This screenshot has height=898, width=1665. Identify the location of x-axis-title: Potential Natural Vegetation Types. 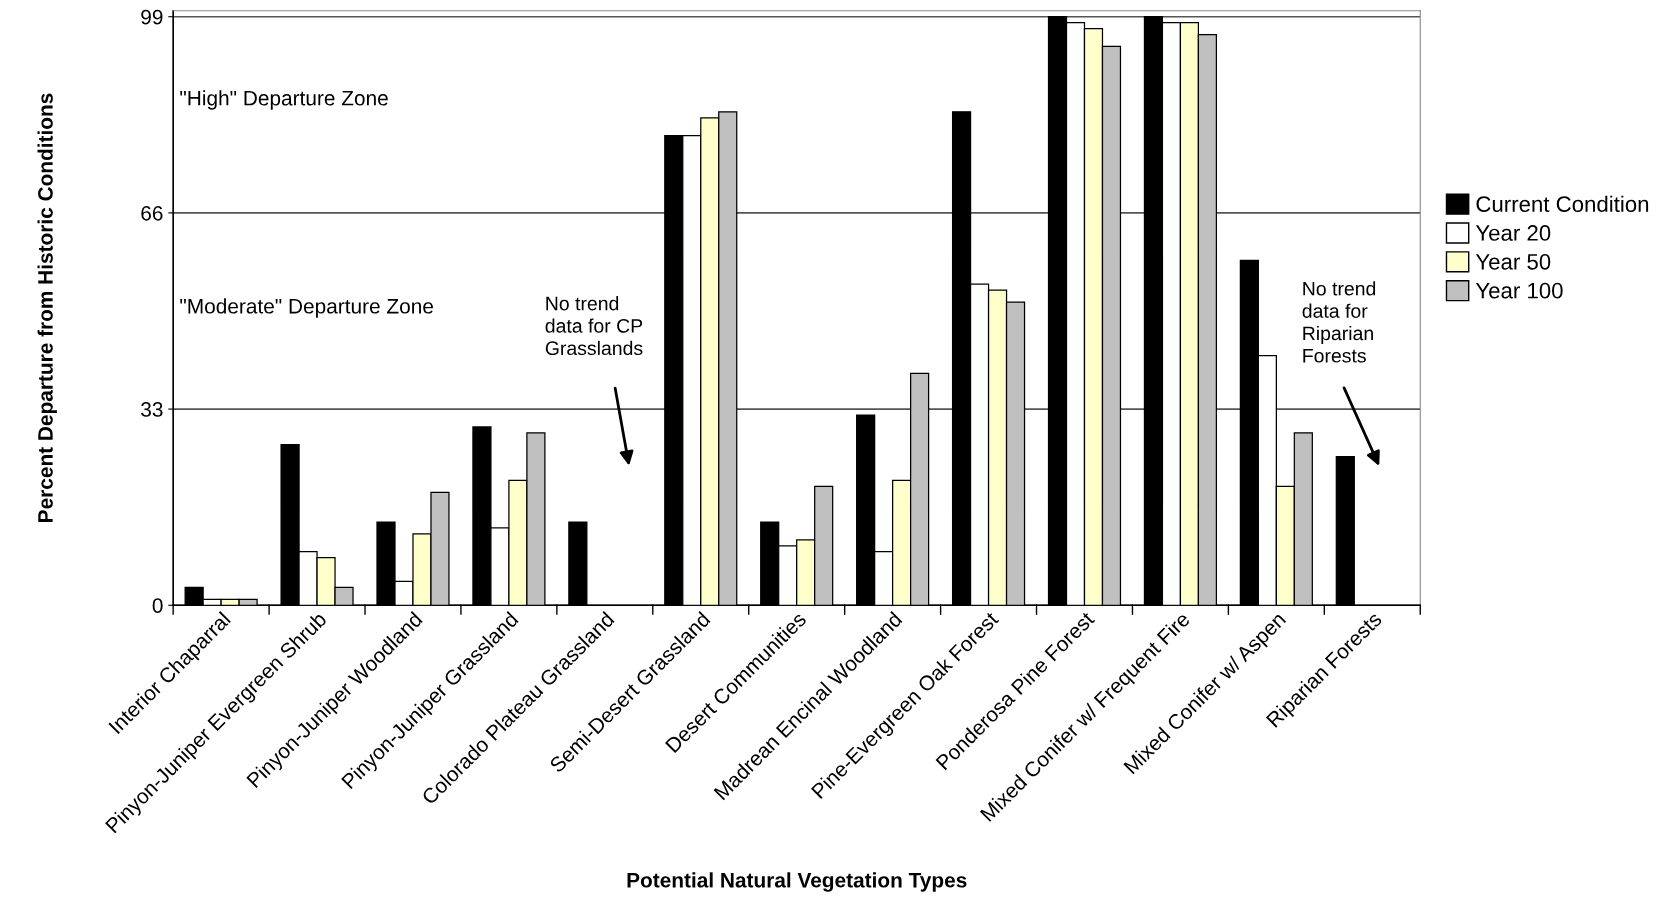
(797, 882).